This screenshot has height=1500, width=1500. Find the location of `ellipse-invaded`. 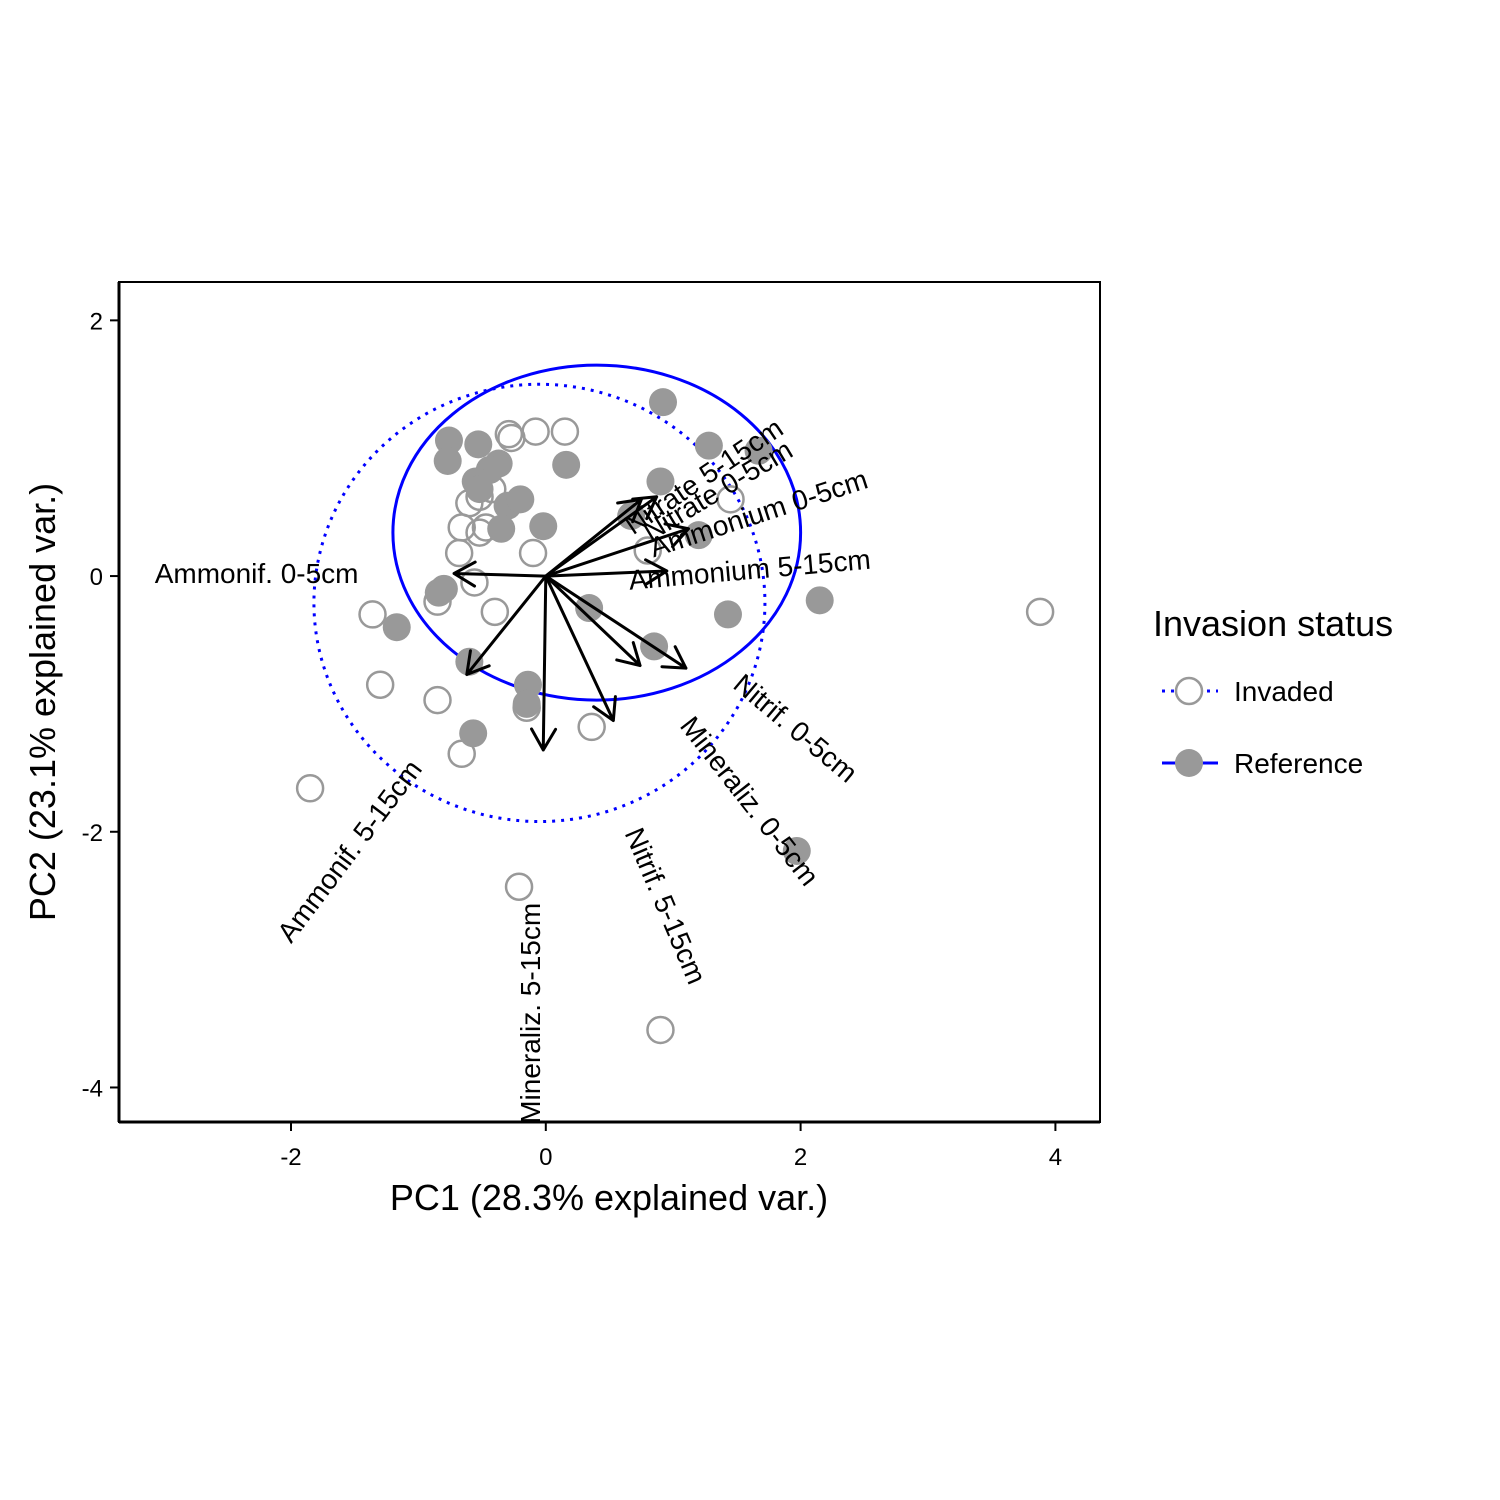

ellipse-invaded is located at coordinates (539, 603).